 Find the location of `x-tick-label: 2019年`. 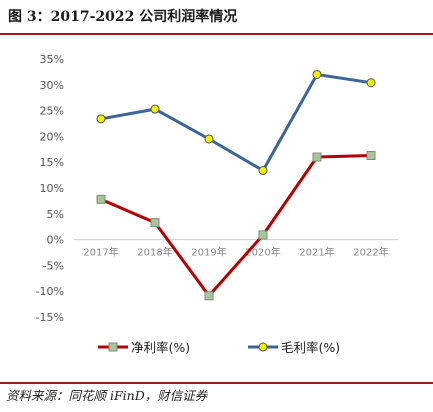

x-tick-label: 2019年 is located at coordinates (208, 252).